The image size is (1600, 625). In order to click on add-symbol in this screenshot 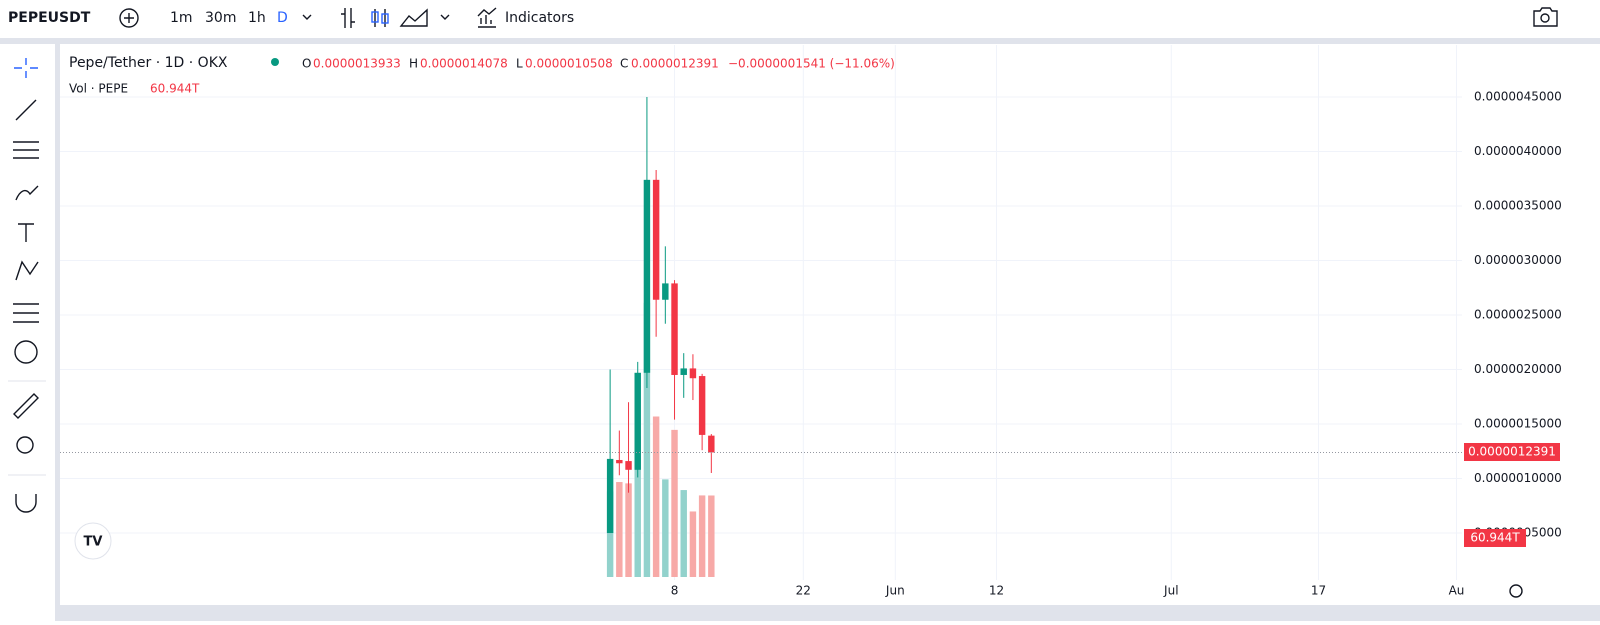, I will do `click(129, 18)`.